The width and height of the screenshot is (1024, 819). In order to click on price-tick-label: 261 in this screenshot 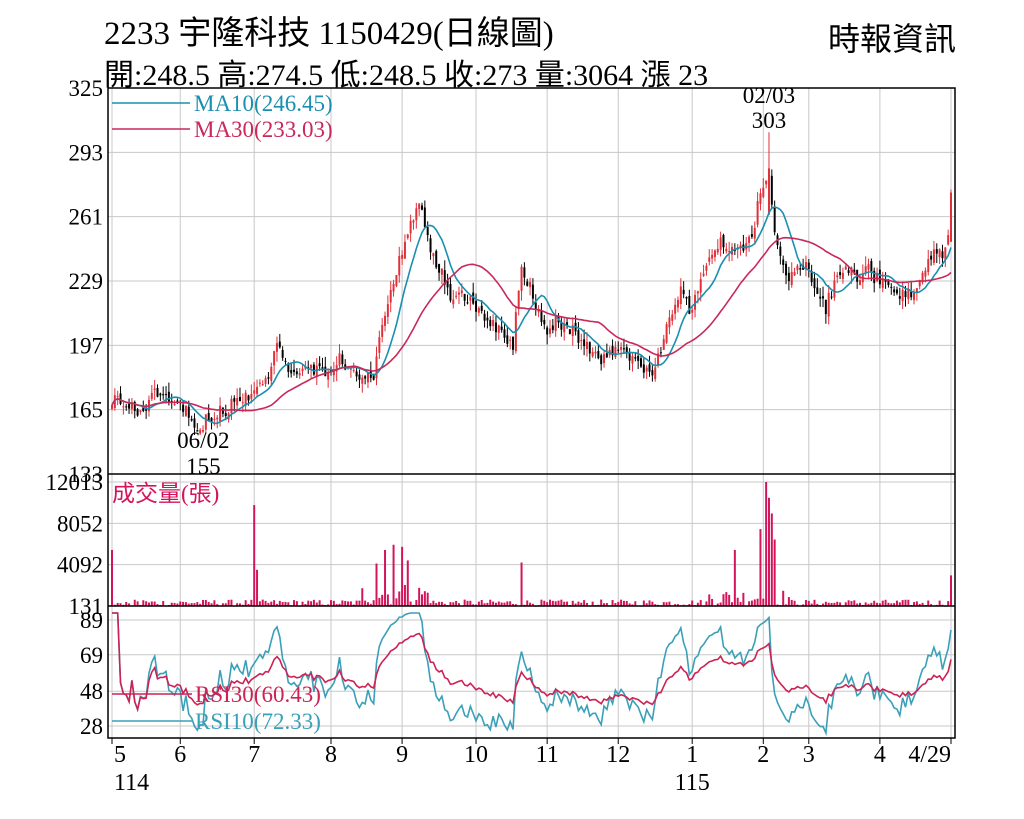, I will do `click(86, 217)`.